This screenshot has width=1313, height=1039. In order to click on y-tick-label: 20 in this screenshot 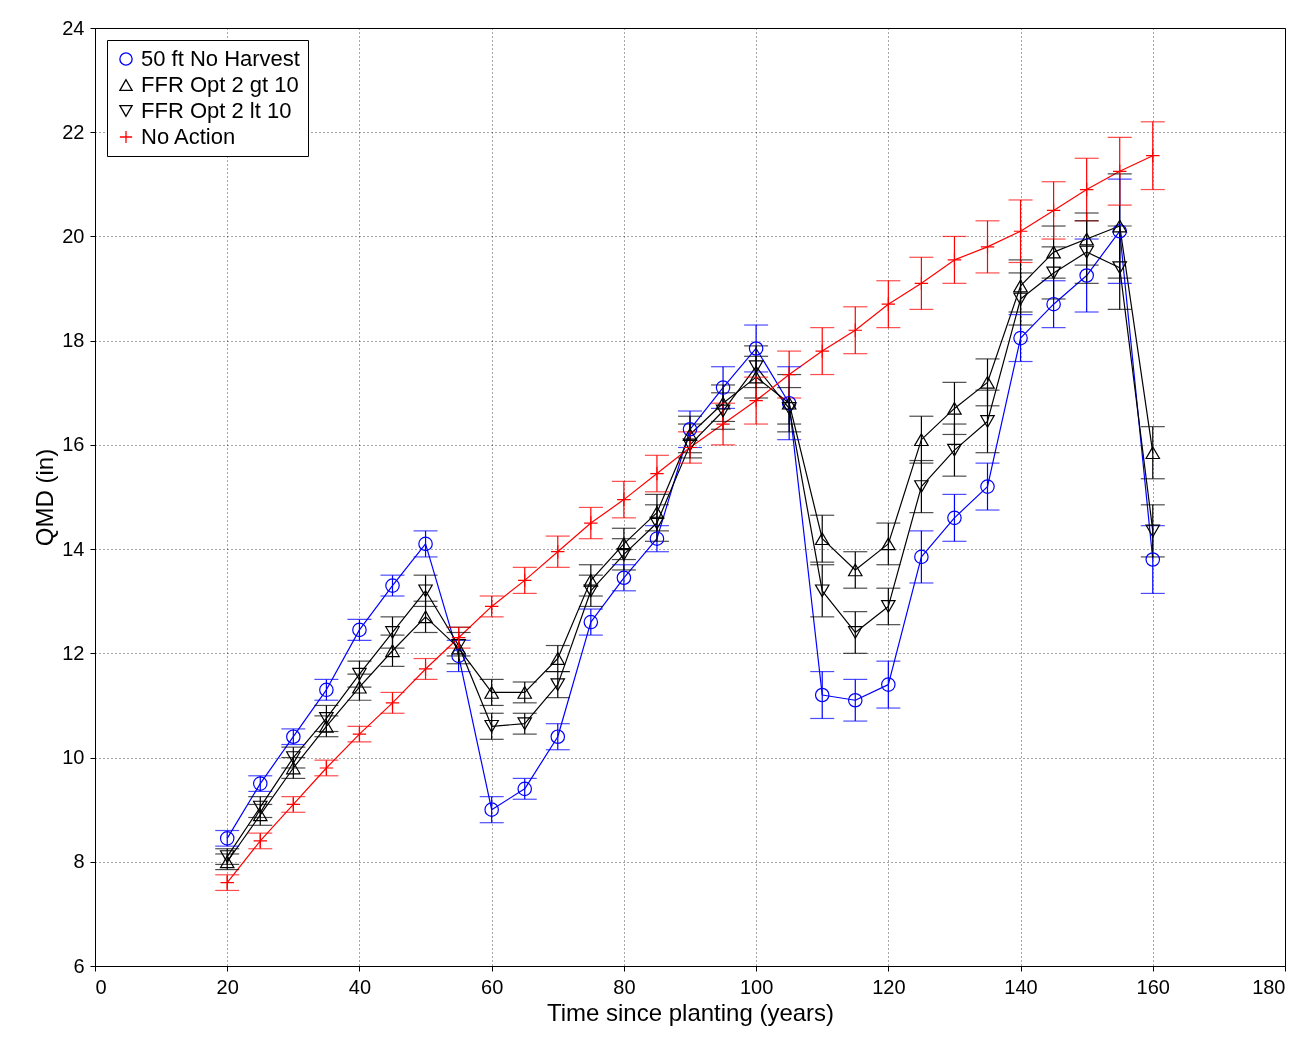, I will do `click(73, 235)`.